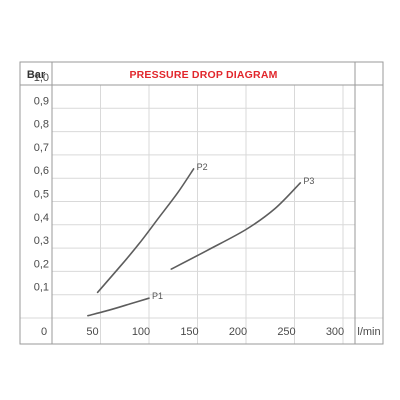 The width and height of the screenshot is (400, 400). What do you see at coordinates (41, 148) in the screenshot?
I see `y-tick-label-6: 0,7` at bounding box center [41, 148].